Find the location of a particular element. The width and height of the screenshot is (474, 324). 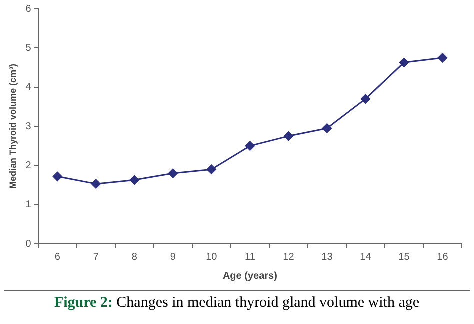

x-tick-label: 11 is located at coordinates (250, 257).